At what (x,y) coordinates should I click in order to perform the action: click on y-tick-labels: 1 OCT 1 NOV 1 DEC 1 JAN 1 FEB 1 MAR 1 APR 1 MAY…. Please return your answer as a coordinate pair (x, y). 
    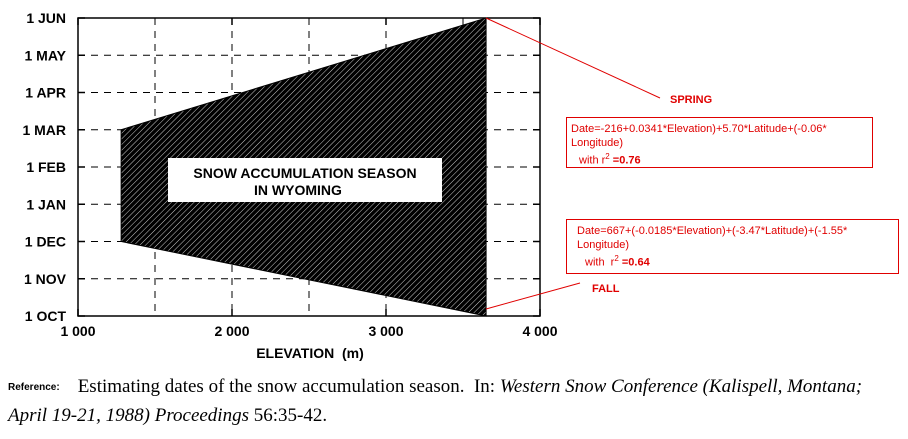
    Looking at the image, I should click on (44, 167).